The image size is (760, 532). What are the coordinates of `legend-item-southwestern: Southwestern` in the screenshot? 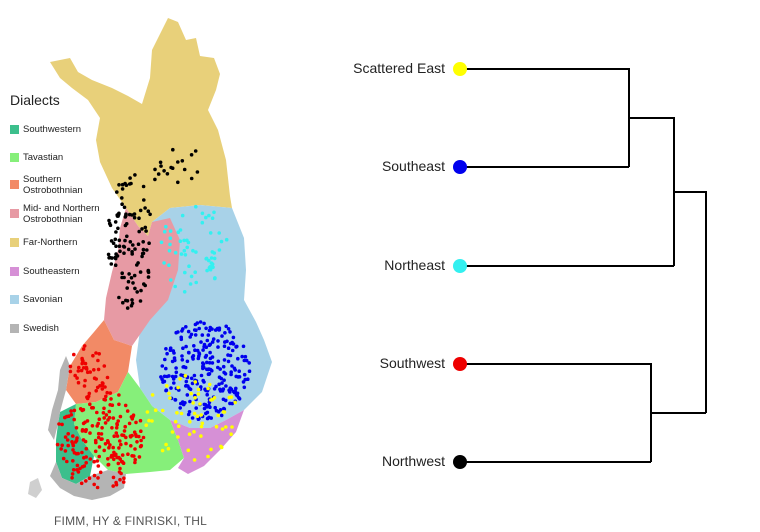 It's located at (71, 129).